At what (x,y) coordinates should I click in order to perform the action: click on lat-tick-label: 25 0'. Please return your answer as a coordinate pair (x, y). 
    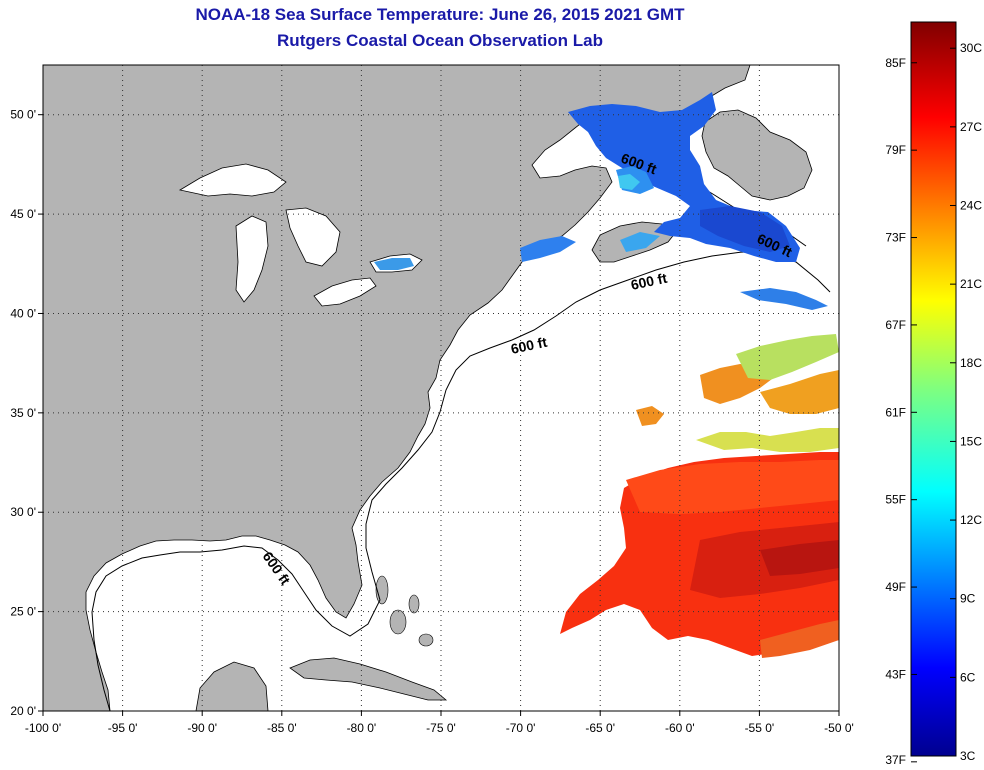
    Looking at the image, I should click on (23, 612).